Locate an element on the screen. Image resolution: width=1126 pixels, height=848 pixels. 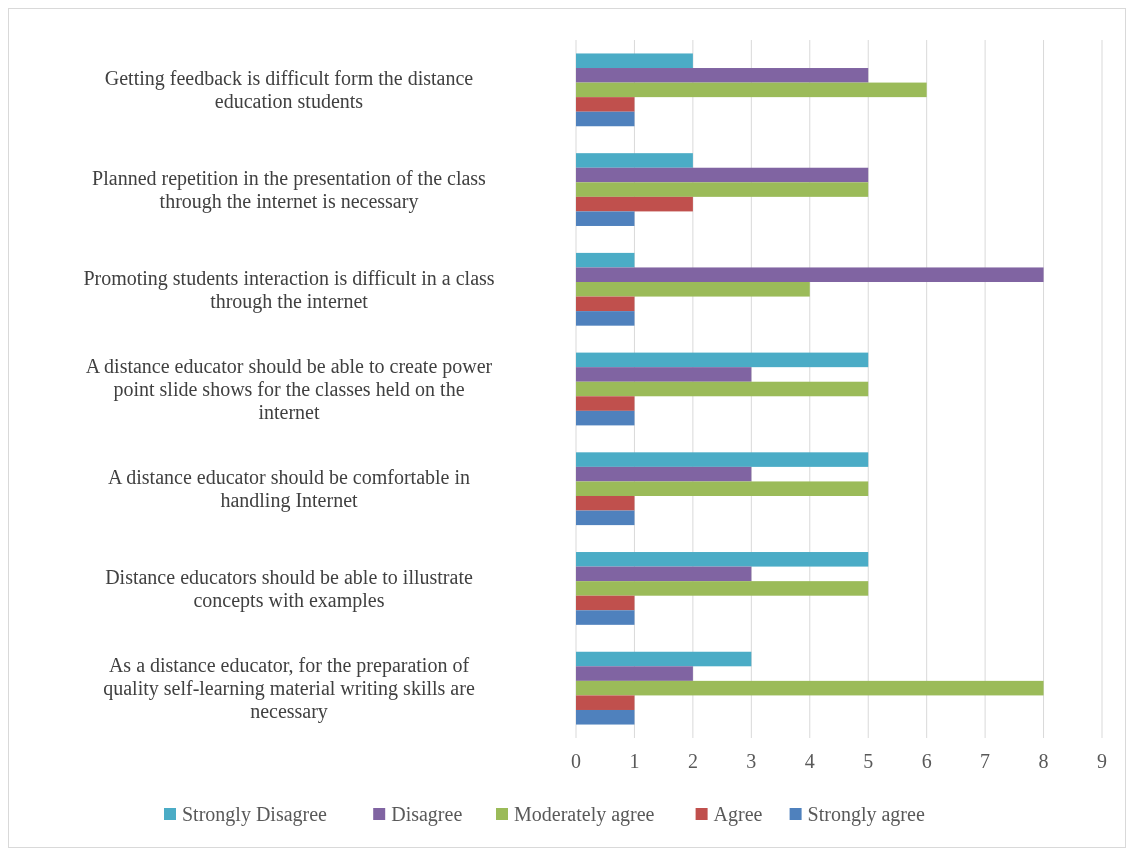
y-tick-label: A distance educator should be able to create power point slide shows for the classes held on the internet is located at coordinates (289, 389).